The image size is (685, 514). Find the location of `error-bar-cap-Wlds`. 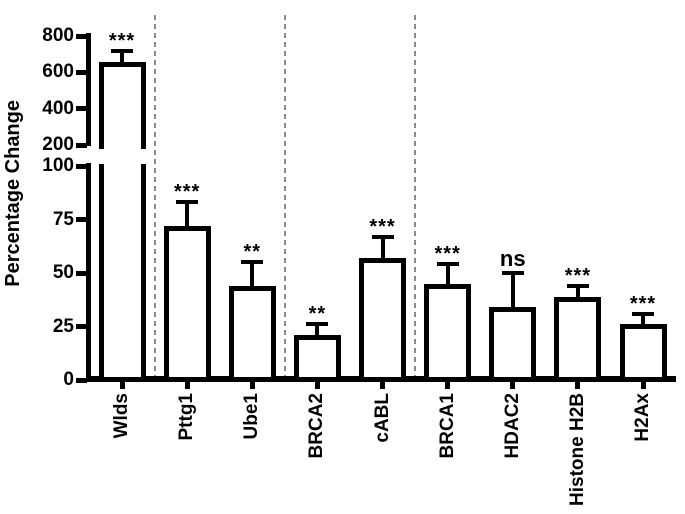

error-bar-cap-Wlds is located at coordinates (122, 51).